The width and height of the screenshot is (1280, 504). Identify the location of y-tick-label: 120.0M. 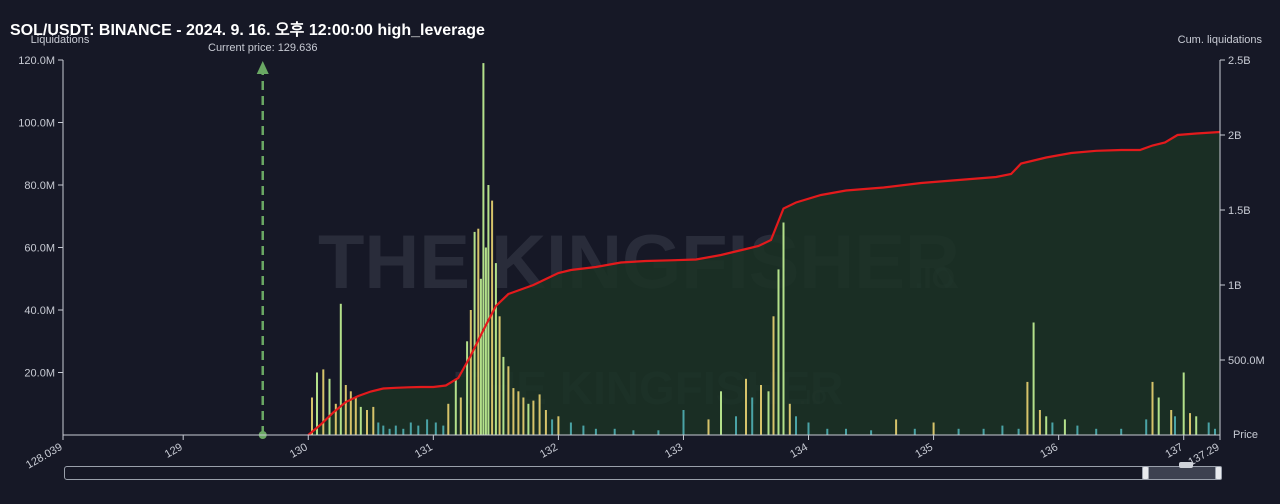
(36, 61).